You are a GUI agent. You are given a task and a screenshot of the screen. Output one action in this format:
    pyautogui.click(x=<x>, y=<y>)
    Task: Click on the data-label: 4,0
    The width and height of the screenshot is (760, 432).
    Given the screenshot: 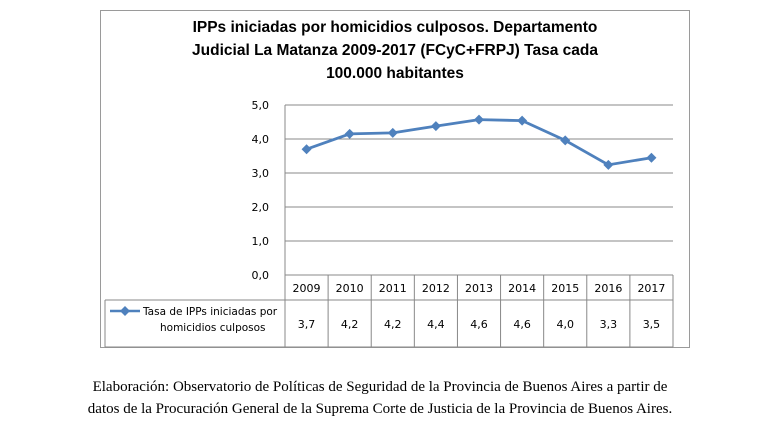 What is the action you would take?
    pyautogui.click(x=565, y=324)
    